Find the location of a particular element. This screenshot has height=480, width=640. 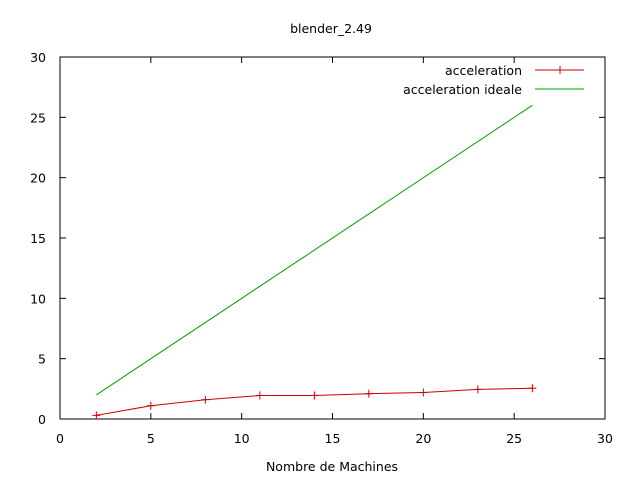

x-tick-labels: 0 5 10 15 20 25 30 is located at coordinates (334, 438).